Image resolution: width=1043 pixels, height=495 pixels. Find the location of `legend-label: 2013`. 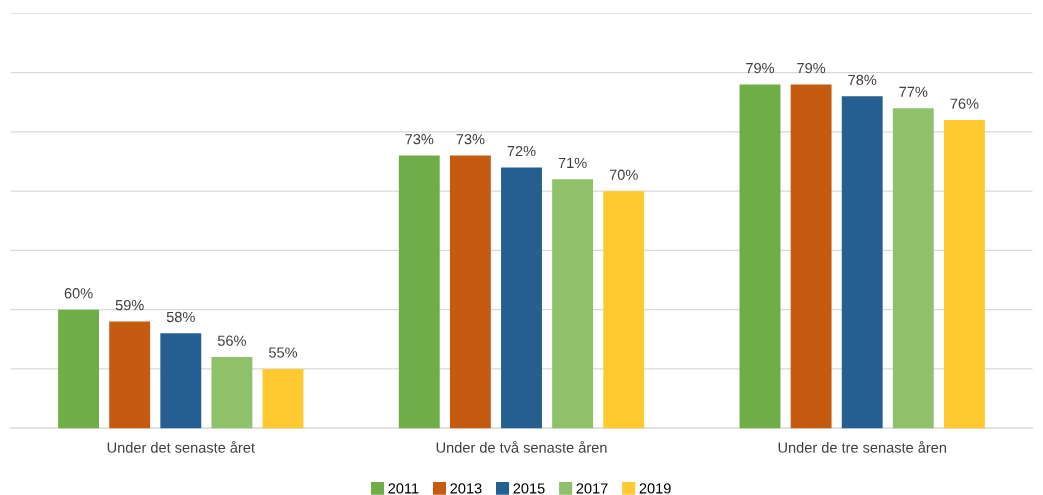

legend-label: 2013 is located at coordinates (466, 488).